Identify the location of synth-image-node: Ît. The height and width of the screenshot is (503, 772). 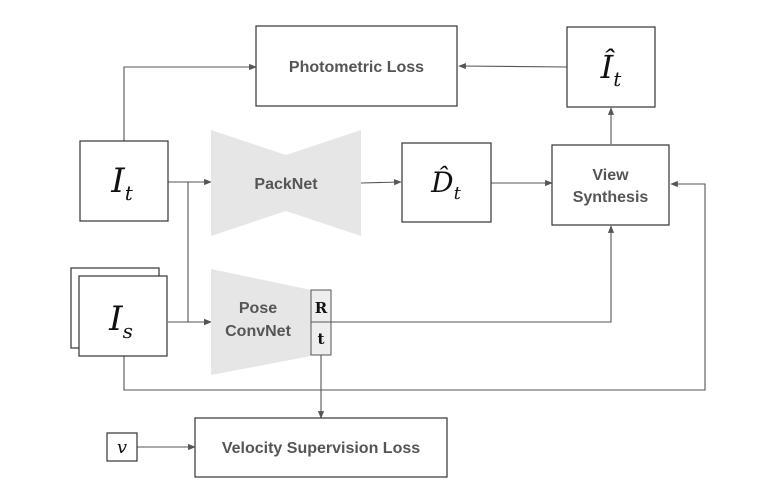
(611, 67).